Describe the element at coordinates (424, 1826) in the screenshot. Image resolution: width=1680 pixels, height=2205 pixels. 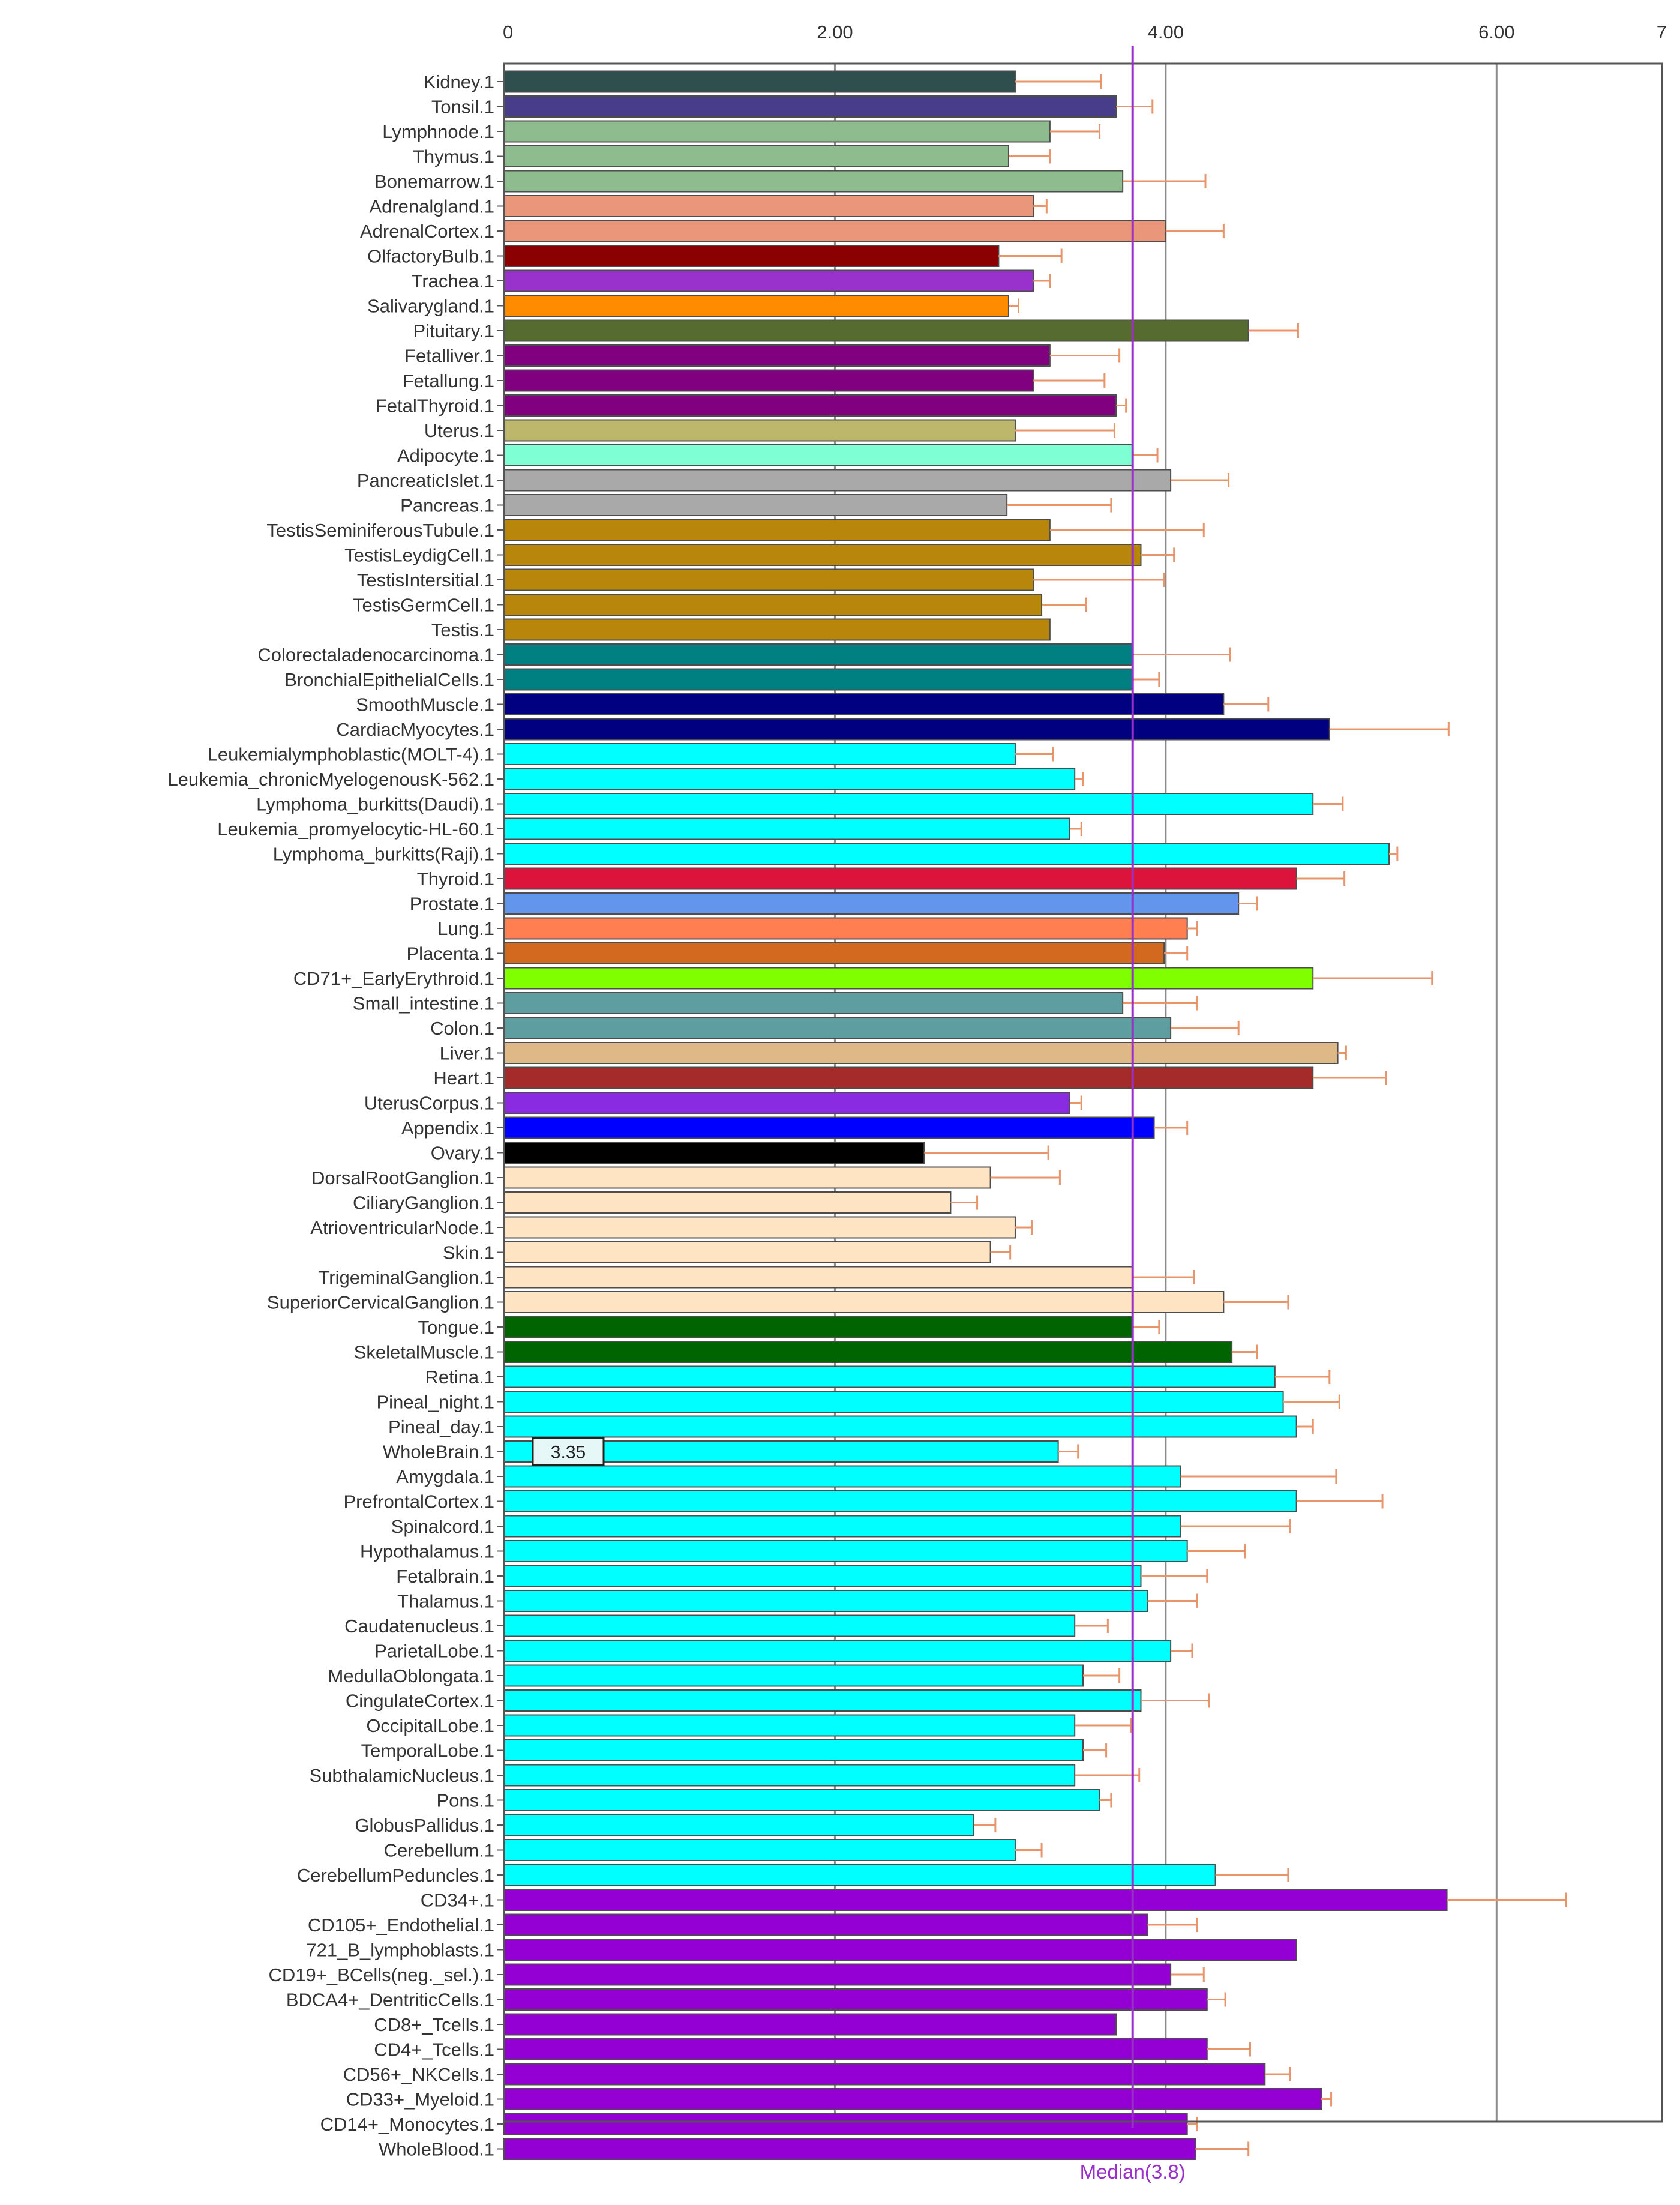
I see `category-label: GlobusPallidus.1` at that location.